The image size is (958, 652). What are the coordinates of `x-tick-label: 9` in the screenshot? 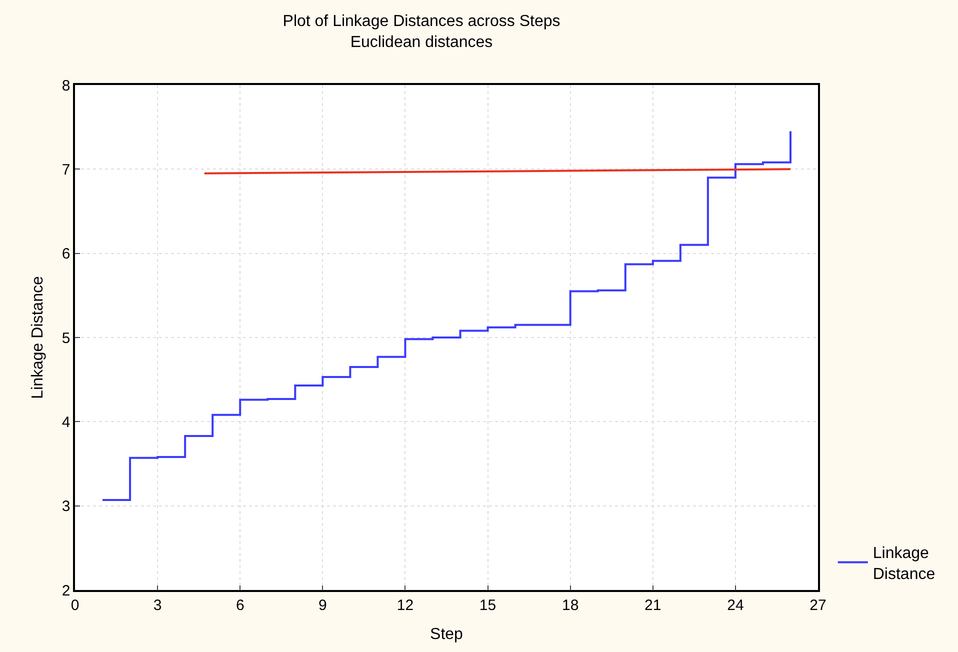 It's located at (322, 605).